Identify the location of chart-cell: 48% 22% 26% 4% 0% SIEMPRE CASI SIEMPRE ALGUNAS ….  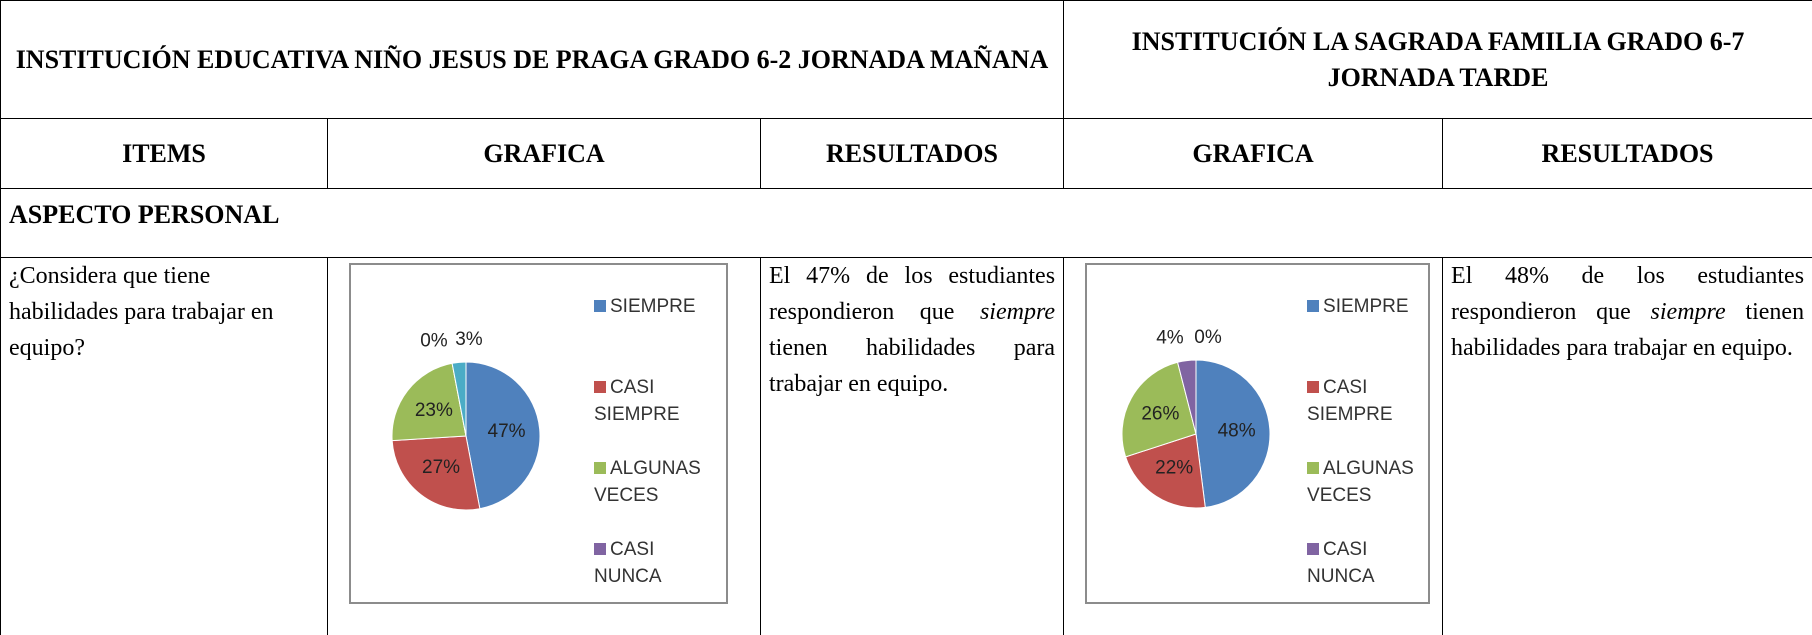
(1253, 446).